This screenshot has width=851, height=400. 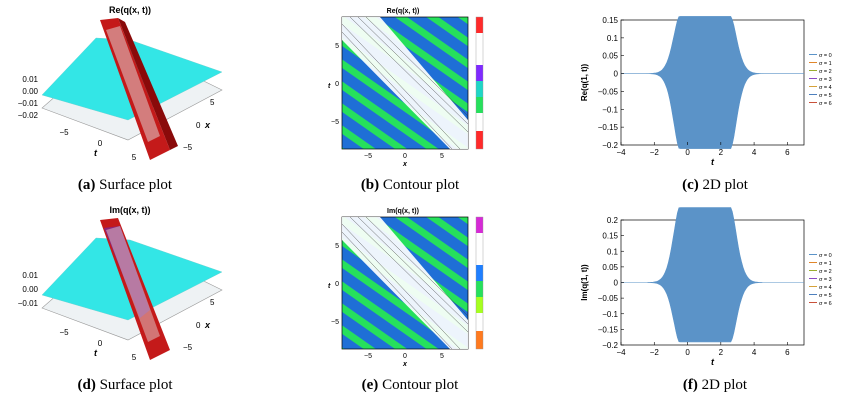 I want to click on y-tick-label: −0.05, so click(x=608, y=298).